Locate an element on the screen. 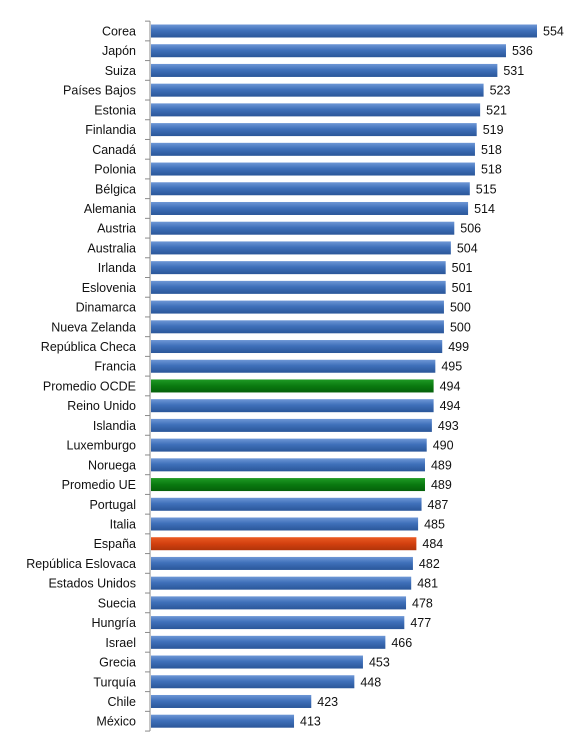 Image resolution: width=581 pixels, height=754 pixels. category-label: Reino Unido is located at coordinates (101, 406).